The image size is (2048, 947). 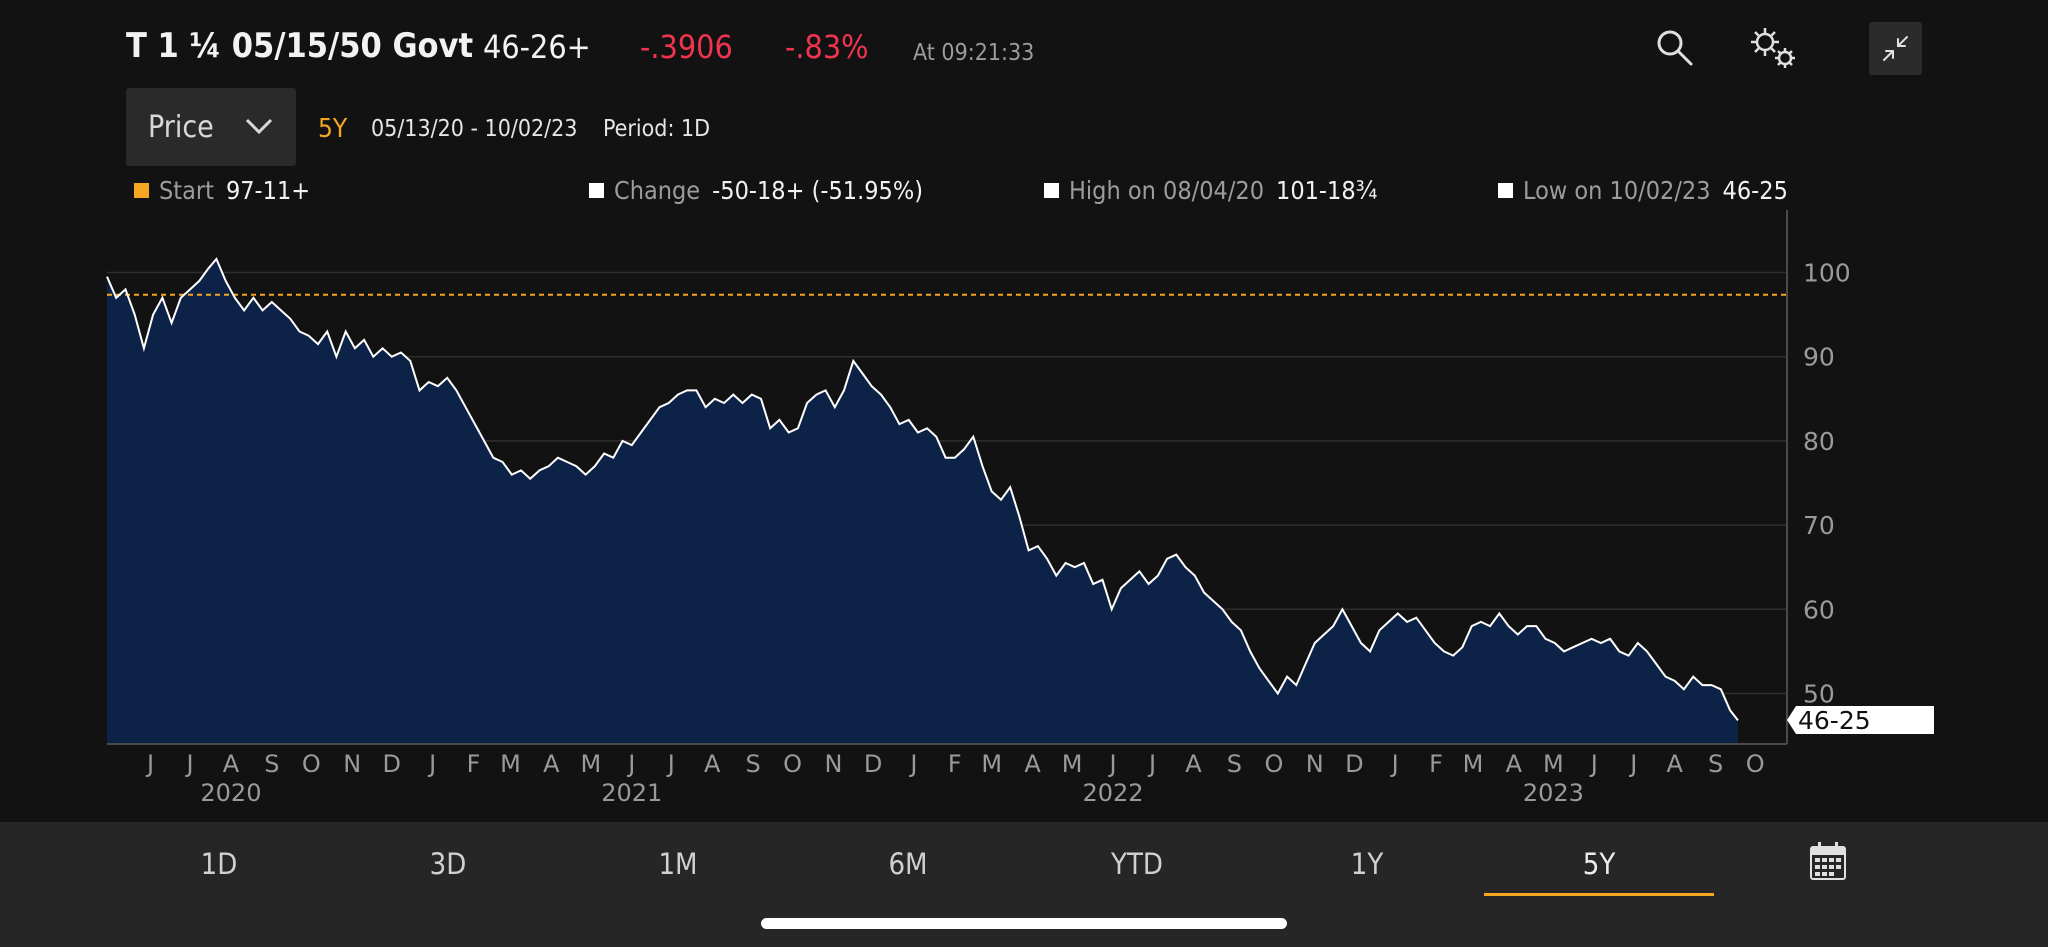 What do you see at coordinates (537, 47) in the screenshot?
I see `last-price: 46-26+` at bounding box center [537, 47].